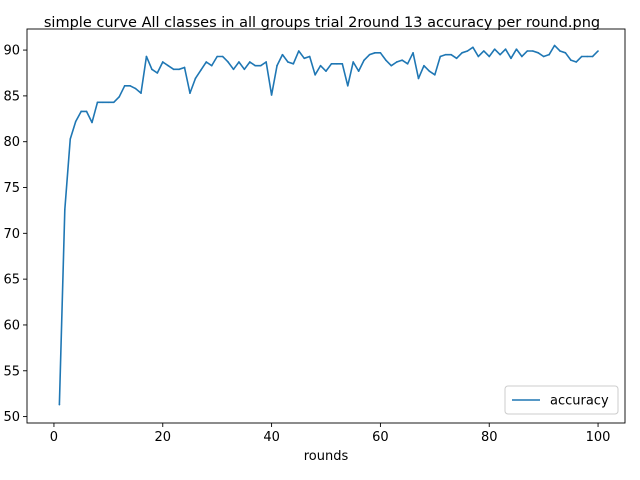 This screenshot has width=640, height=480. I want to click on y-tick-label: 85, so click(11, 96).